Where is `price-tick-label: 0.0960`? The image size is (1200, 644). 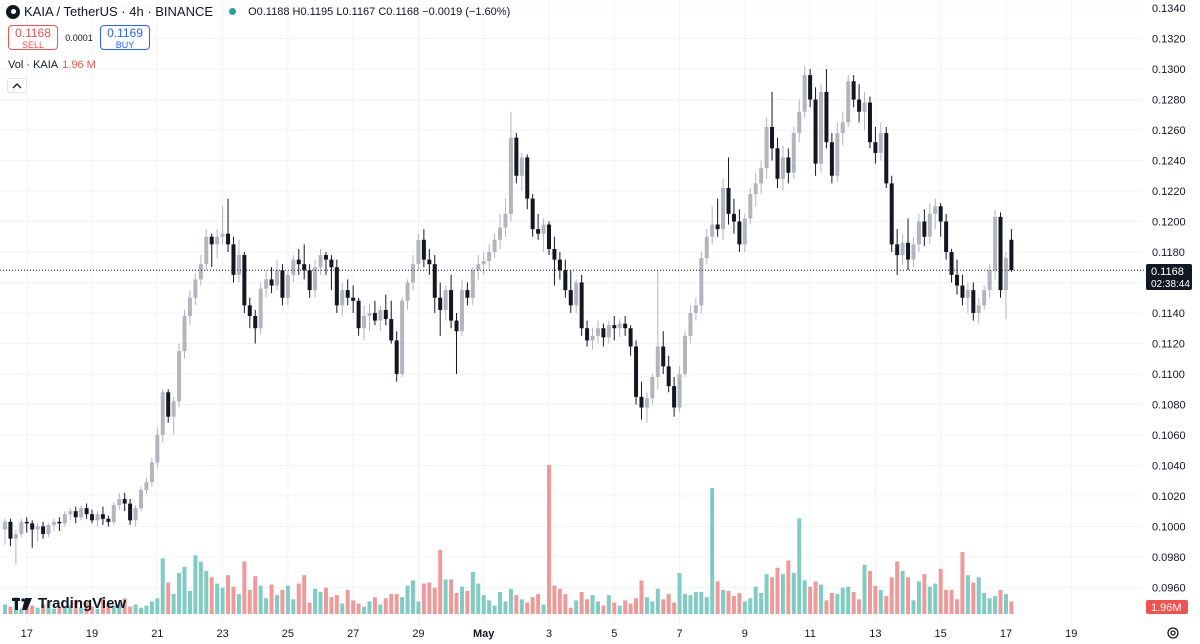 price-tick-label: 0.0960 is located at coordinates (1169, 588).